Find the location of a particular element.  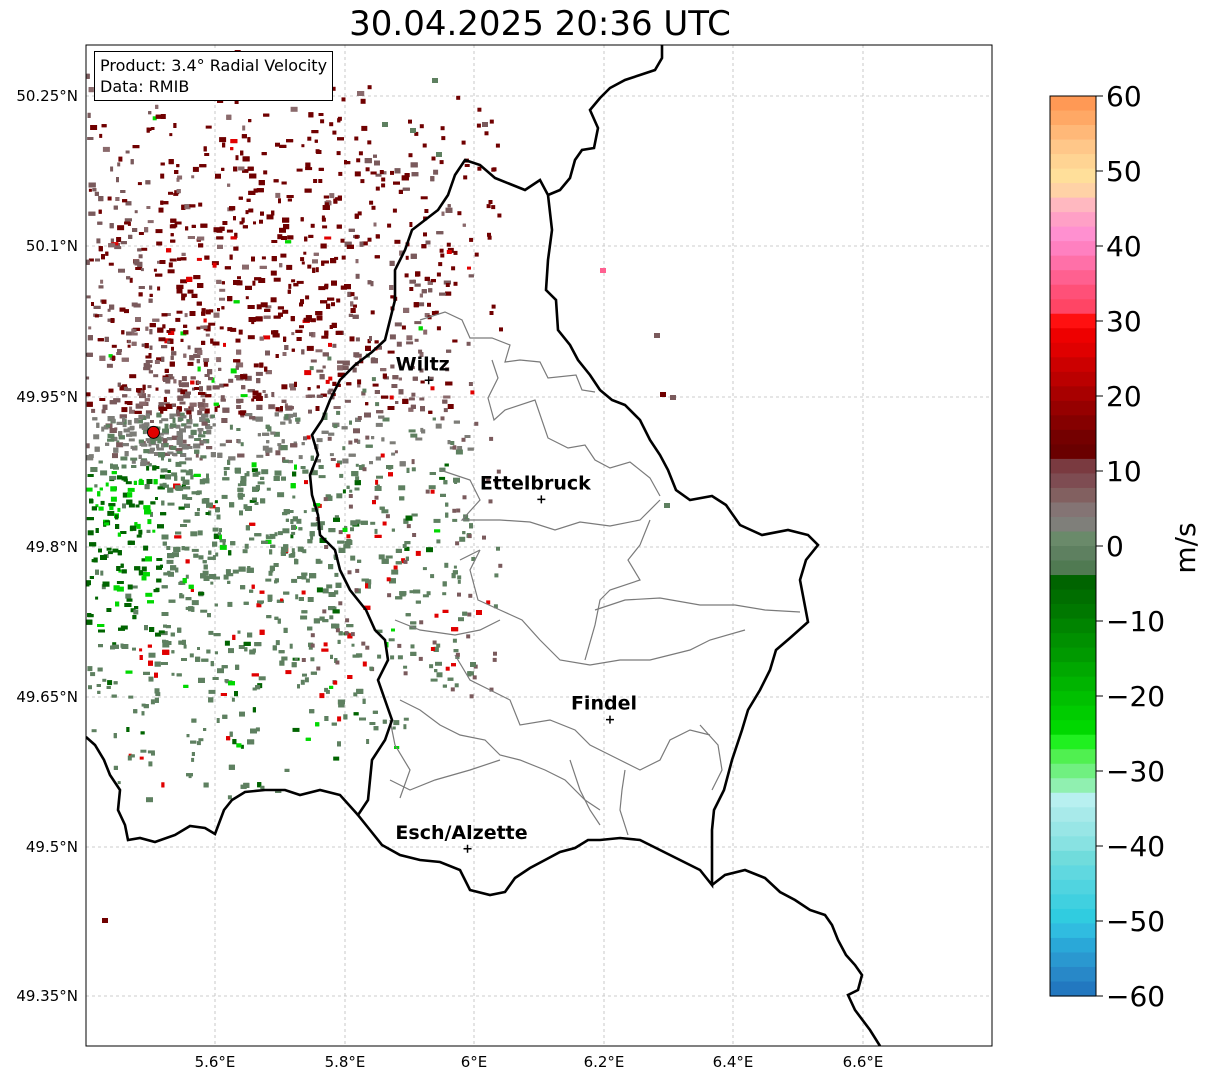

radar-site-marker is located at coordinates (153, 432).